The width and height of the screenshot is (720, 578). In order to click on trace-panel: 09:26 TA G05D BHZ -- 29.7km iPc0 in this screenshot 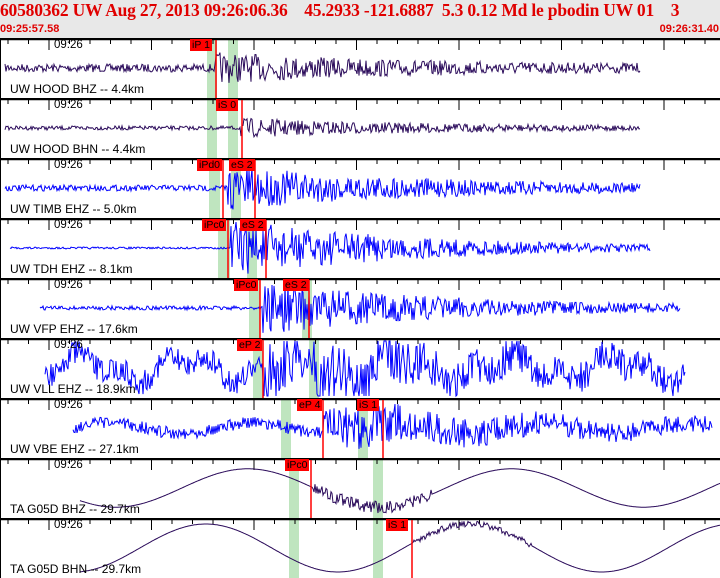, I will do `click(360, 488)`.